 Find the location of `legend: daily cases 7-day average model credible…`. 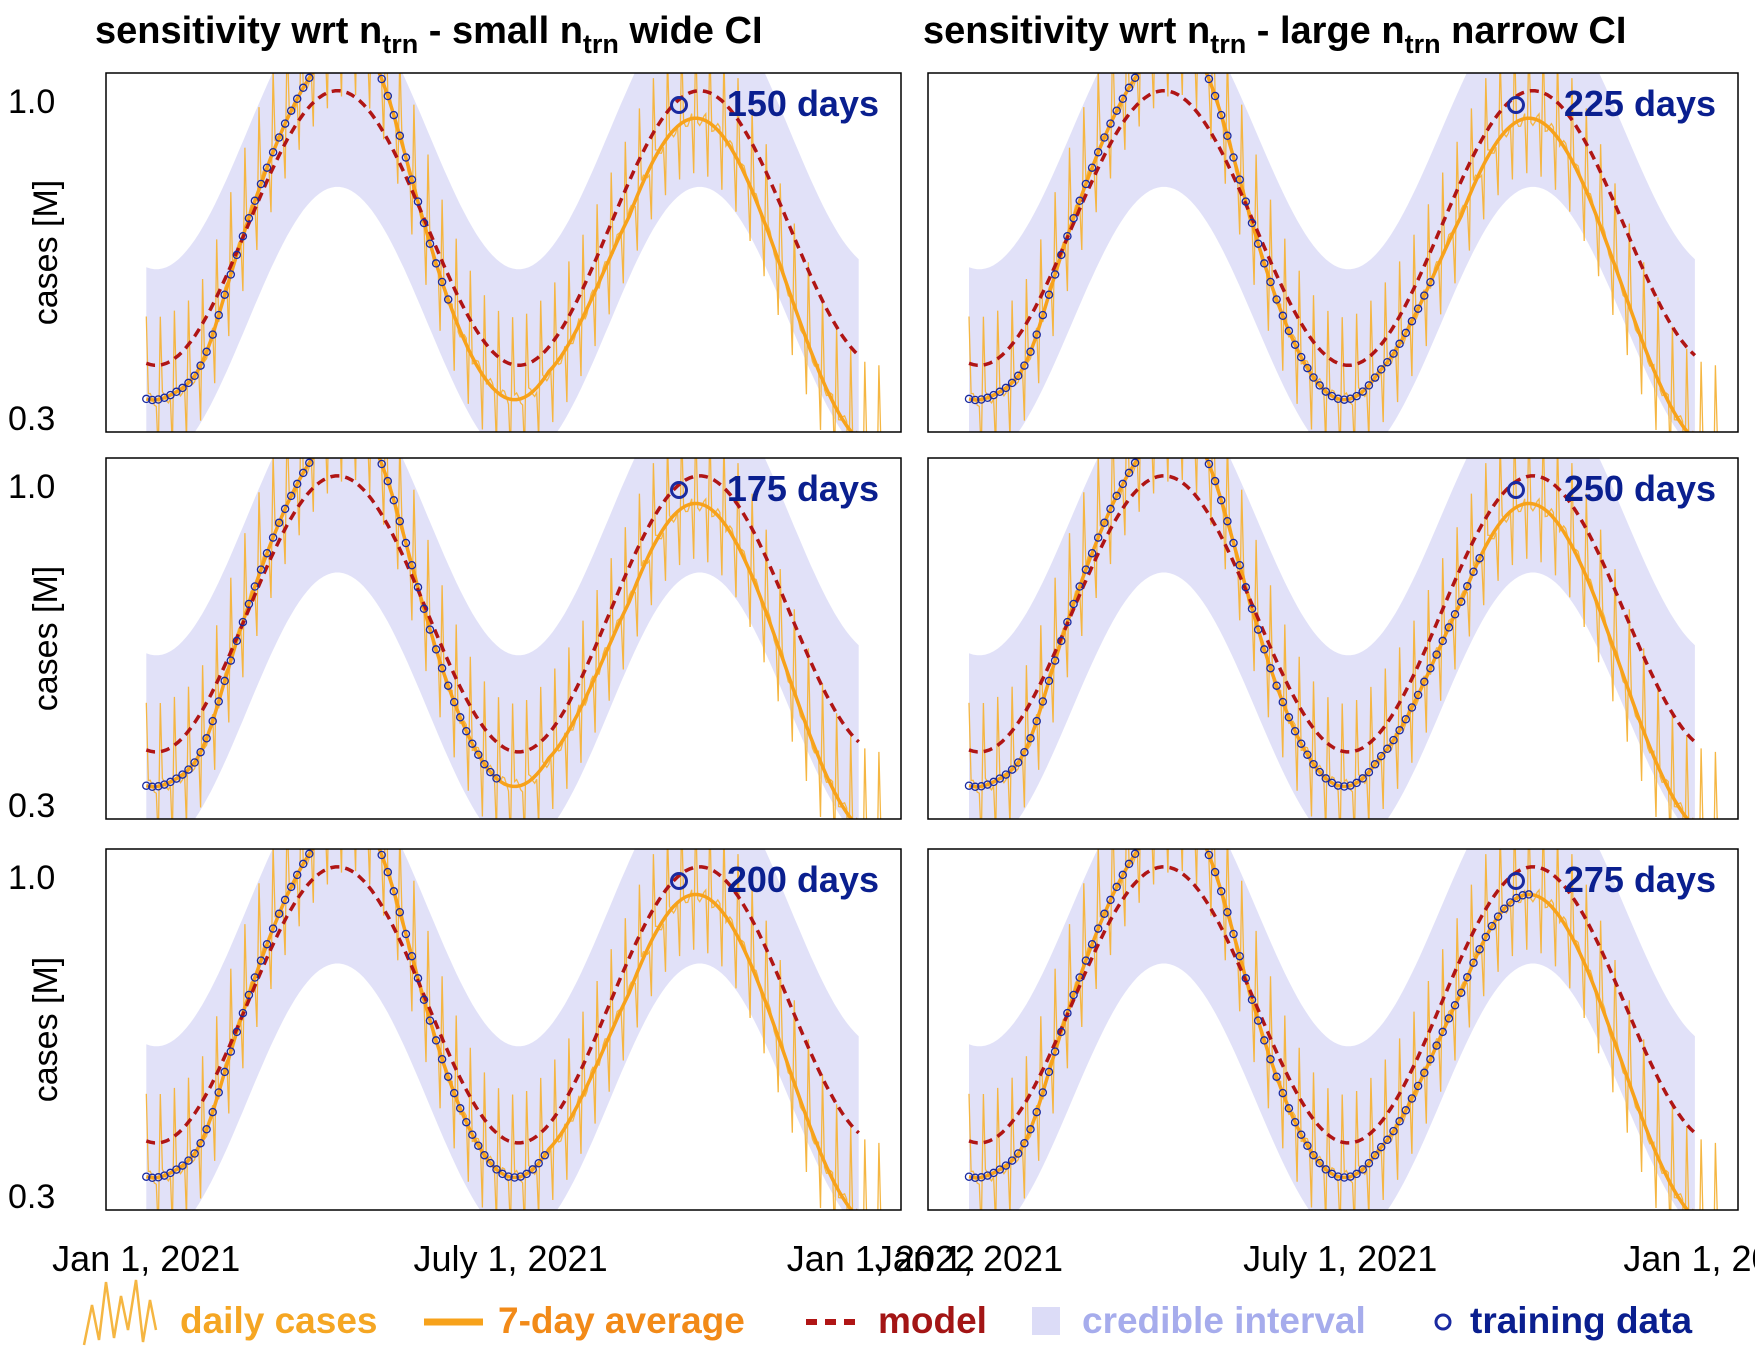

legend: daily cases 7-day average model credible… is located at coordinates (887, 1312).